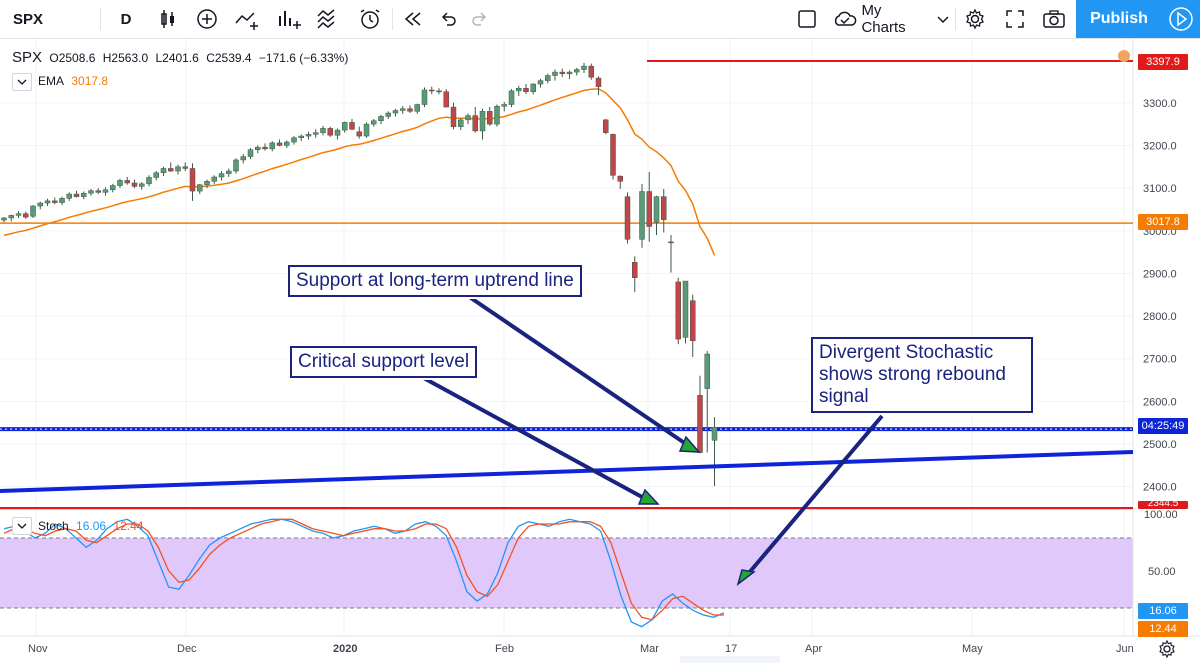 Image resolution: width=1200 pixels, height=663 pixels. I want to click on settings-button, so click(975, 19).